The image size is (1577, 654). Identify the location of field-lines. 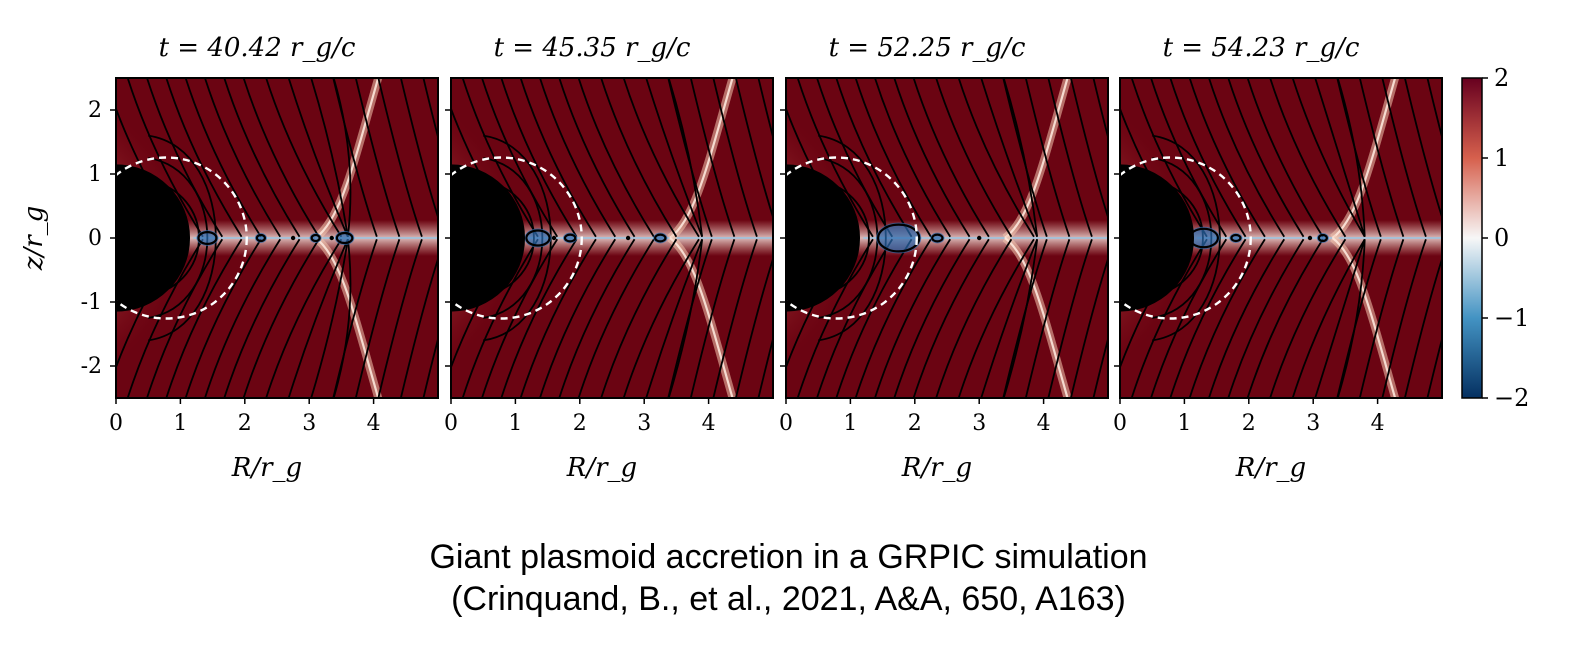
(1281, 238).